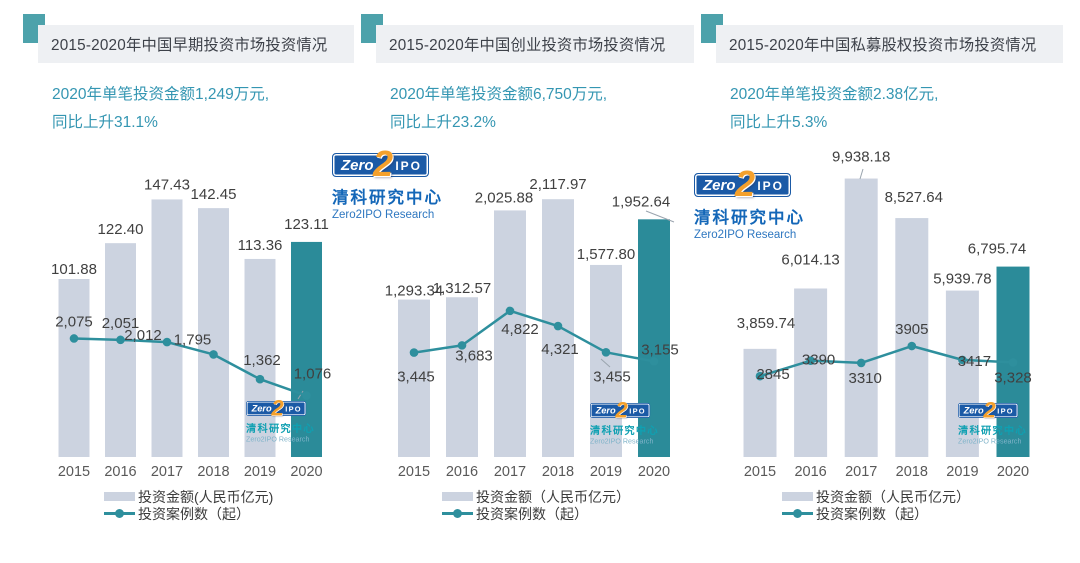  I want to click on chart-legend: 投资金额(人民币亿元) 投资案例数（起）, so click(188, 505).